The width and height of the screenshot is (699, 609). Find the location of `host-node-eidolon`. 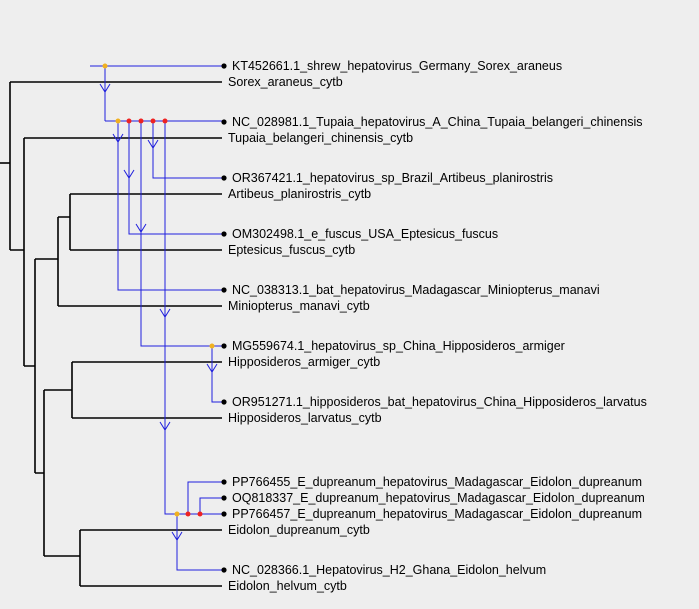

host-node-eidolon is located at coordinates (150, 558).